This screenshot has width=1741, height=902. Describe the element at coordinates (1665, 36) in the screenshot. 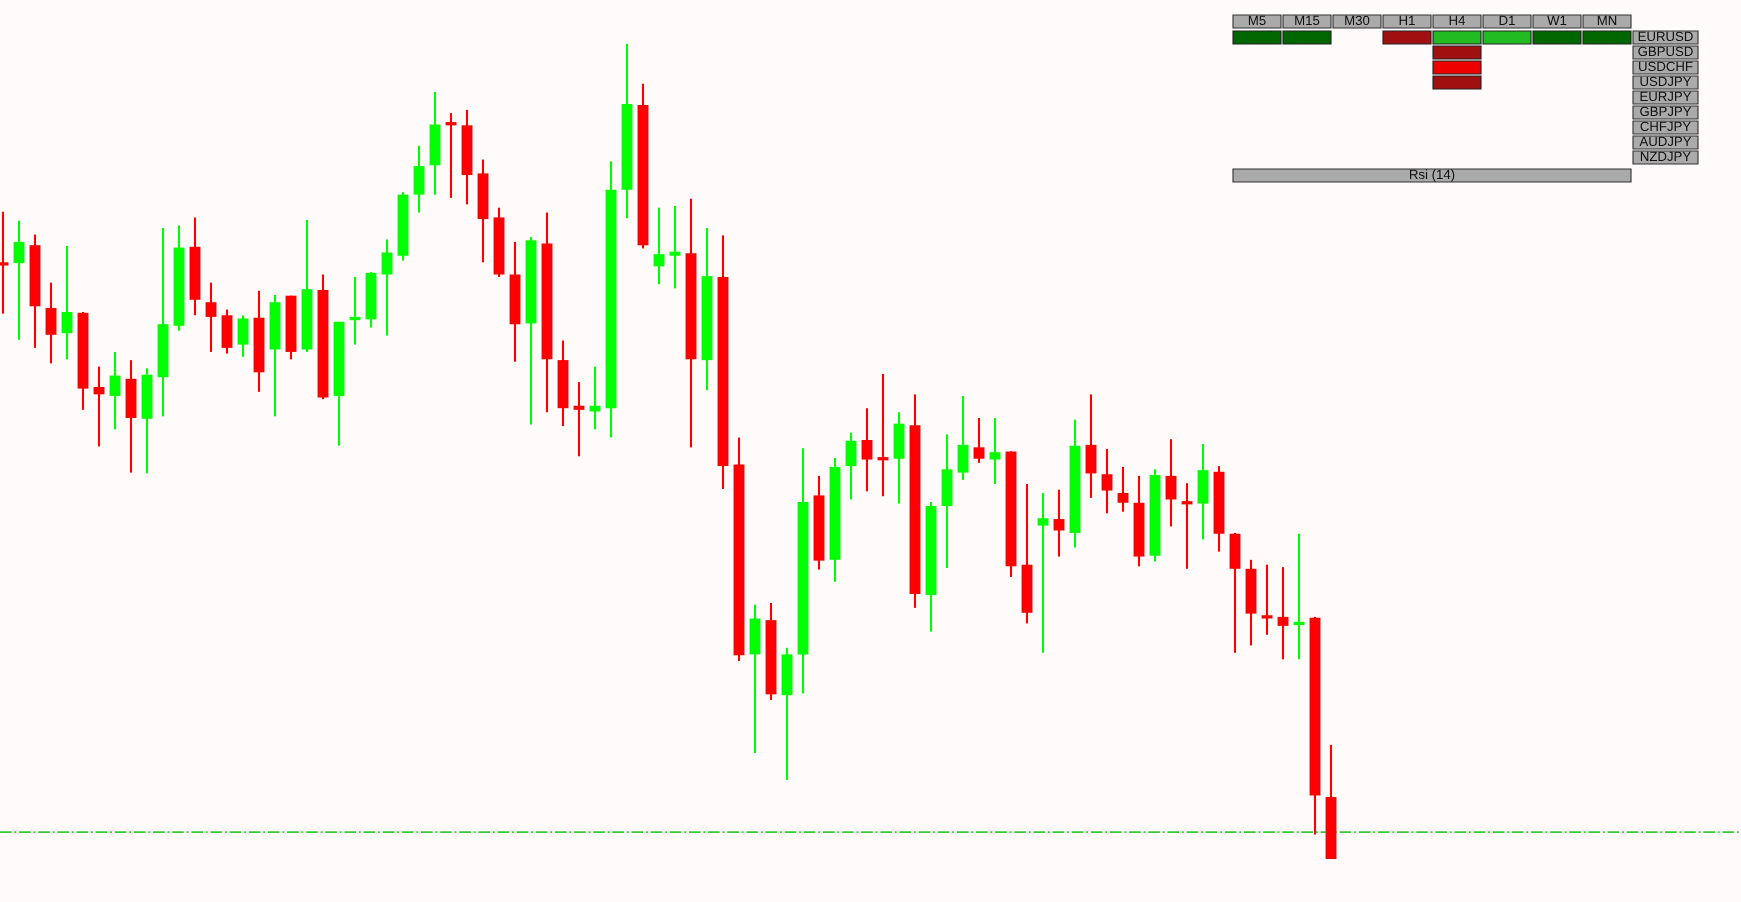

I see `category-label: EURUSD` at that location.